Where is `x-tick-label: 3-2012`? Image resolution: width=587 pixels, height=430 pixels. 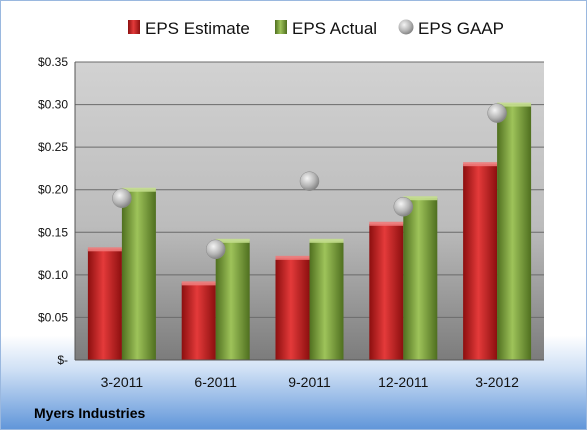
x-tick-label: 3-2012 is located at coordinates (497, 382).